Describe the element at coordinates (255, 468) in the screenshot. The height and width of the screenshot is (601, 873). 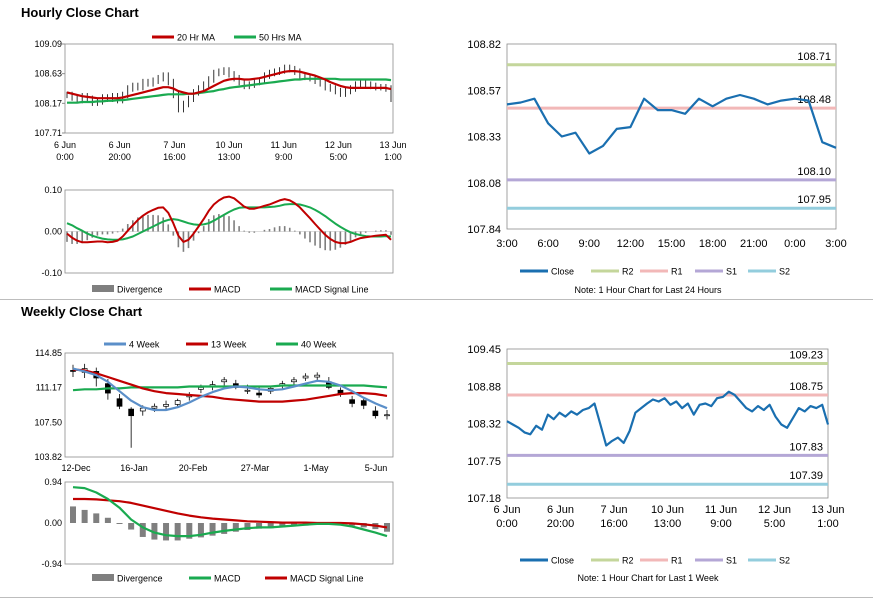
I see `weekly-price-xtick: 27-Mar` at that location.